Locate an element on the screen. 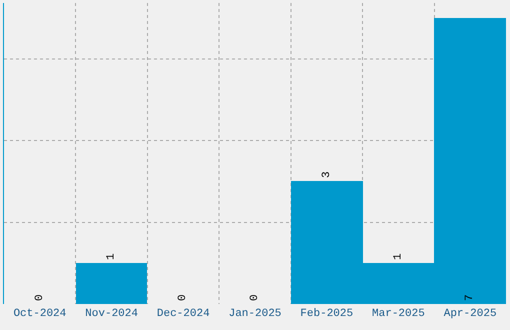  x-tick-label: Jan-2025 is located at coordinates (255, 314).